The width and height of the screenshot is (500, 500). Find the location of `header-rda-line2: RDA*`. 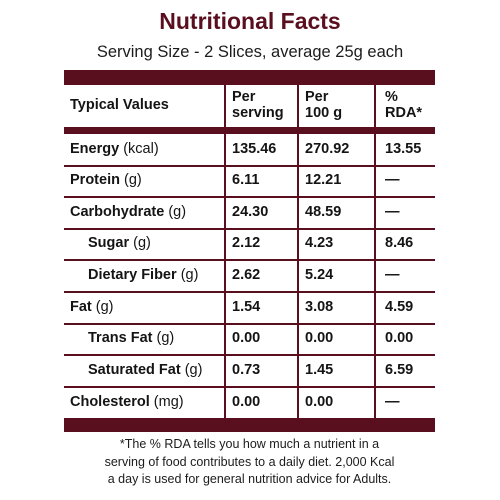

header-rda-line2: RDA* is located at coordinates (404, 113).